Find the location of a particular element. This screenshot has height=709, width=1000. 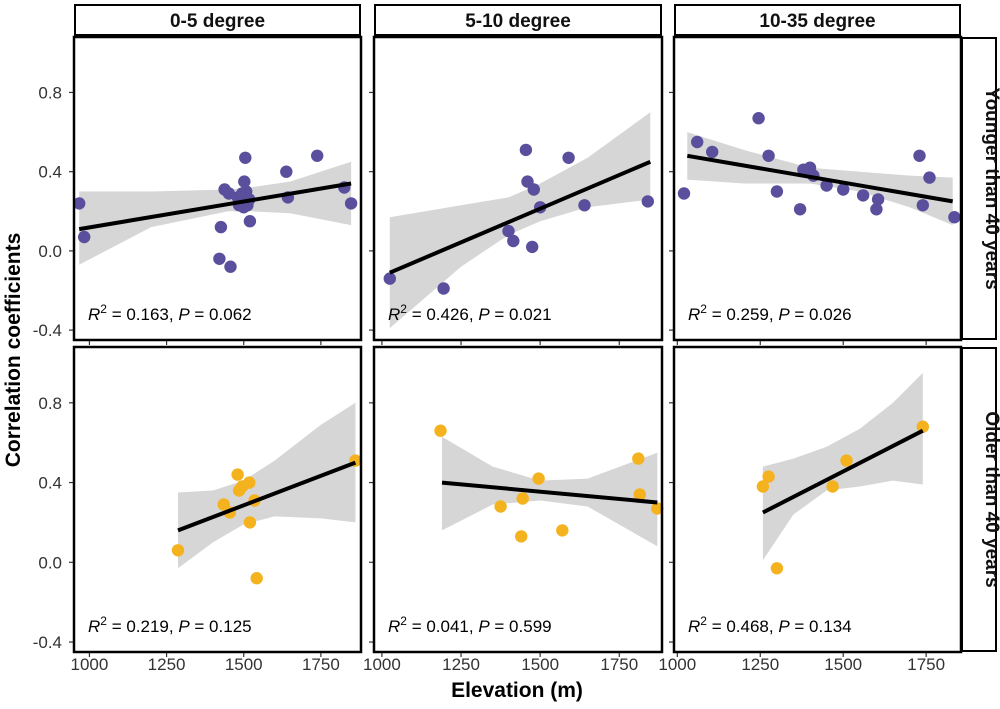

y-axis-title: Correlation coefficients is located at coordinates (13, 350).